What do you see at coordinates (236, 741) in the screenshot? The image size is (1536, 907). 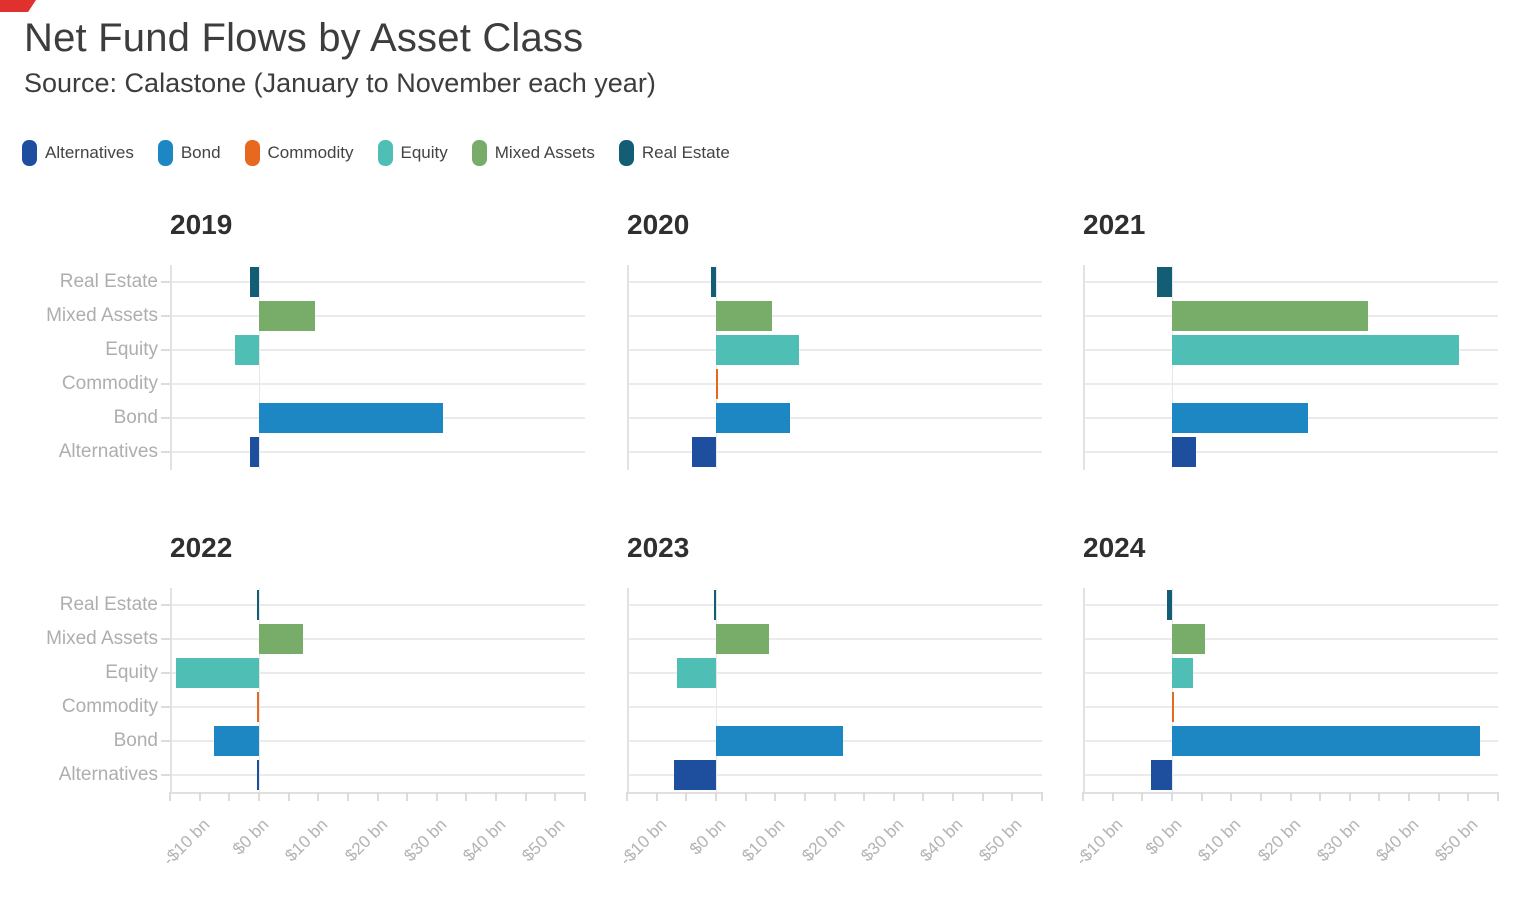 I see `bar-2022-bond` at bounding box center [236, 741].